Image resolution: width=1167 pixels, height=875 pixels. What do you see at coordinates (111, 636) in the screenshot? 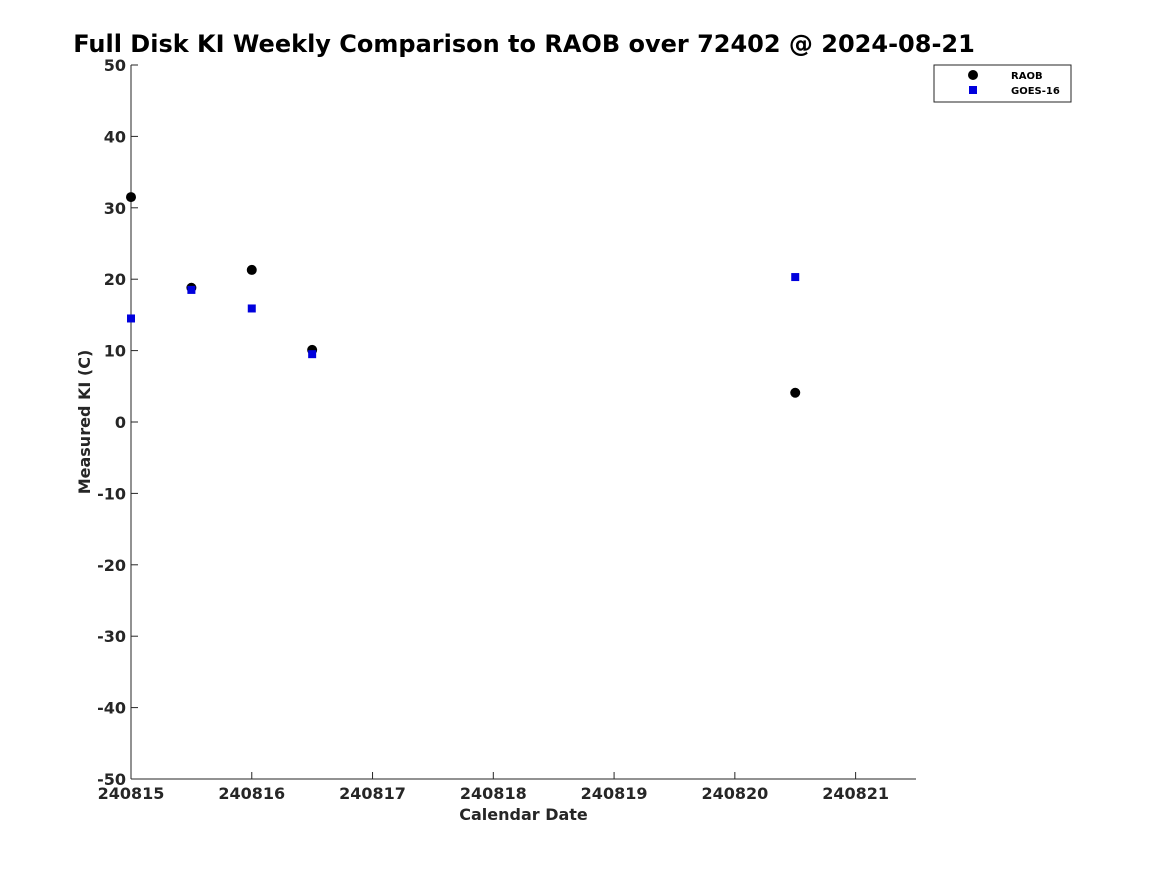
I see `y-tick-label: -30` at bounding box center [111, 636].